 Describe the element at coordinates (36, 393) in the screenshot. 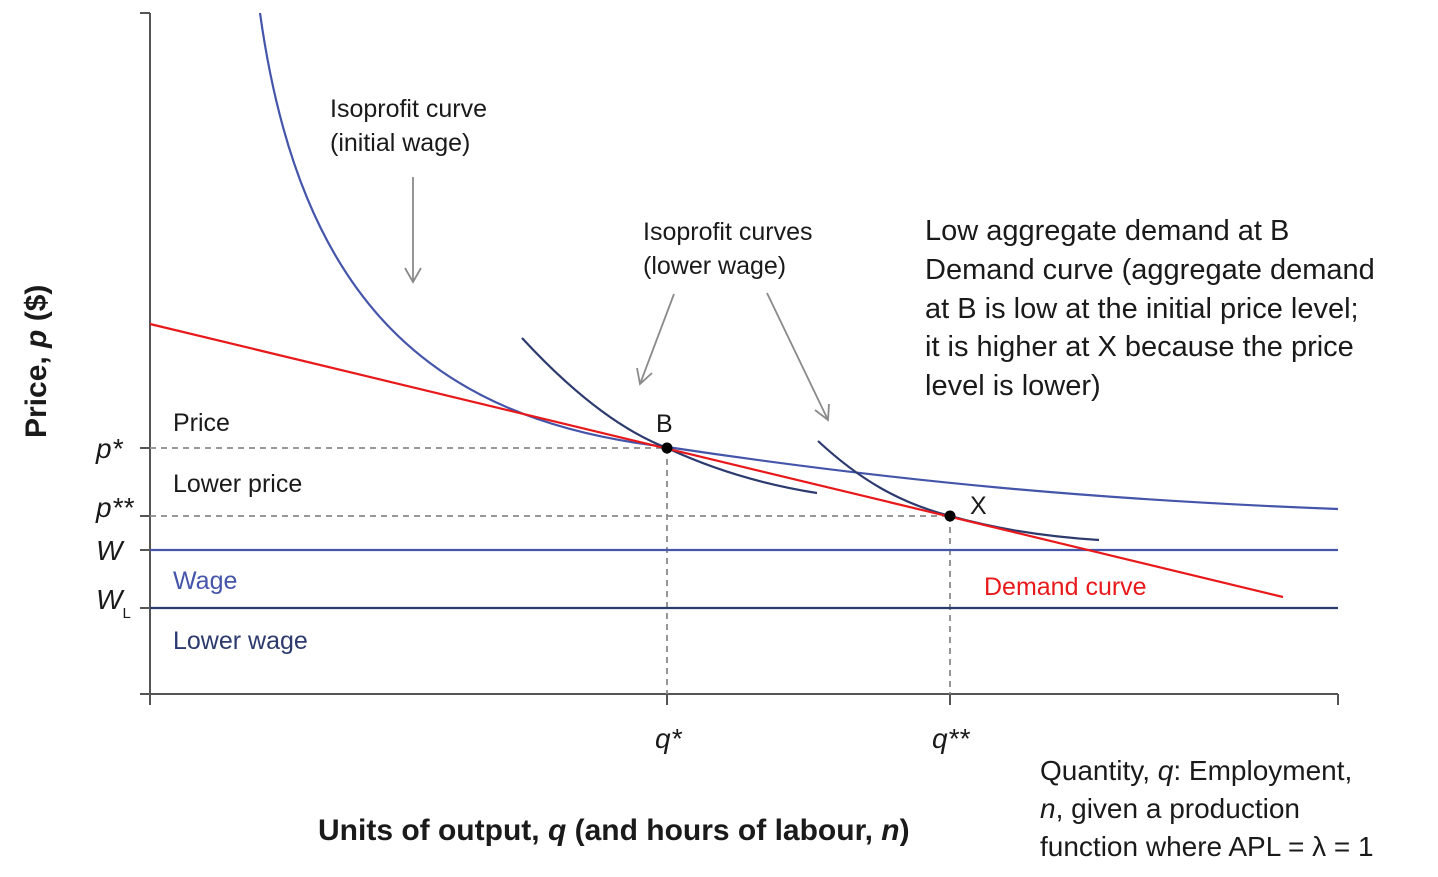

I see `y-title-prefix: Price,` at that location.